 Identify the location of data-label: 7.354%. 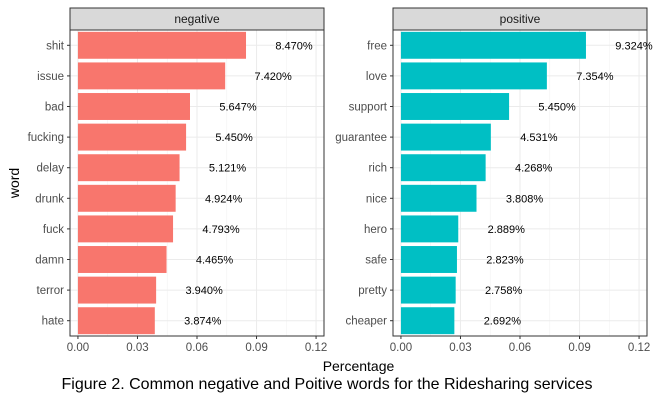
(595, 77).